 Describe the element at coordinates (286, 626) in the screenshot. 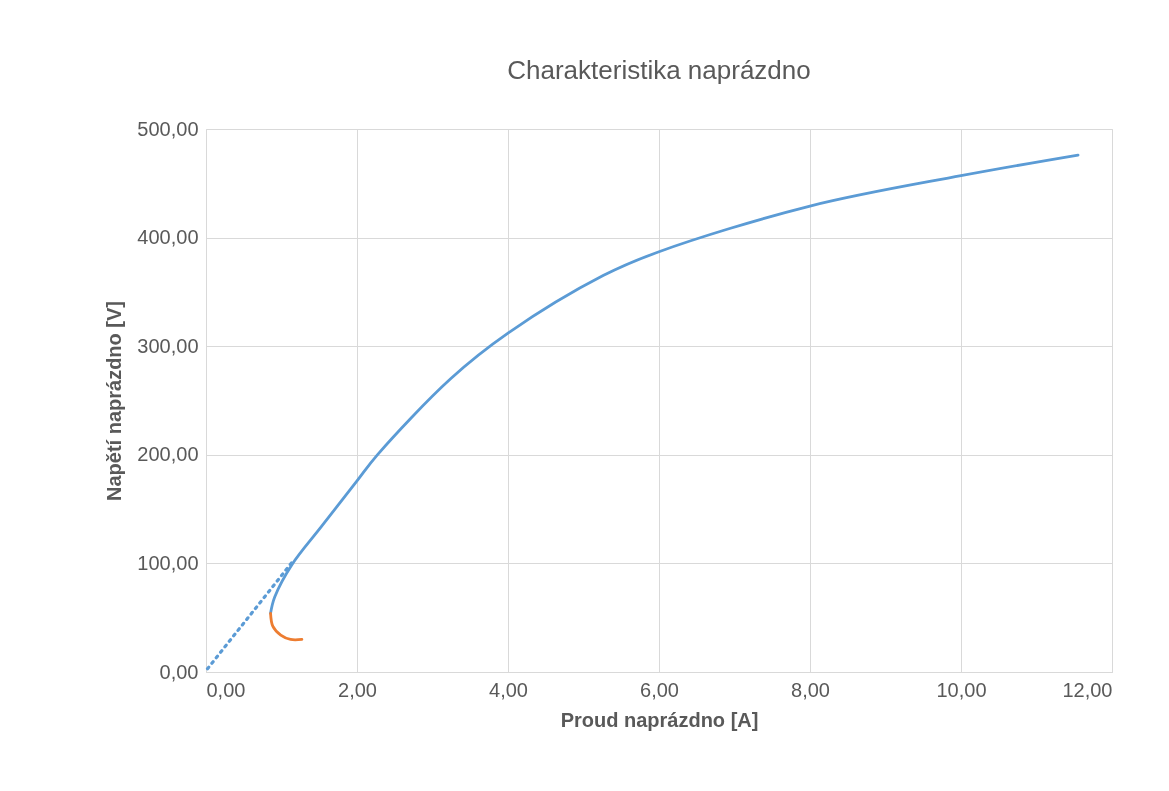

I see `line-series` at that location.